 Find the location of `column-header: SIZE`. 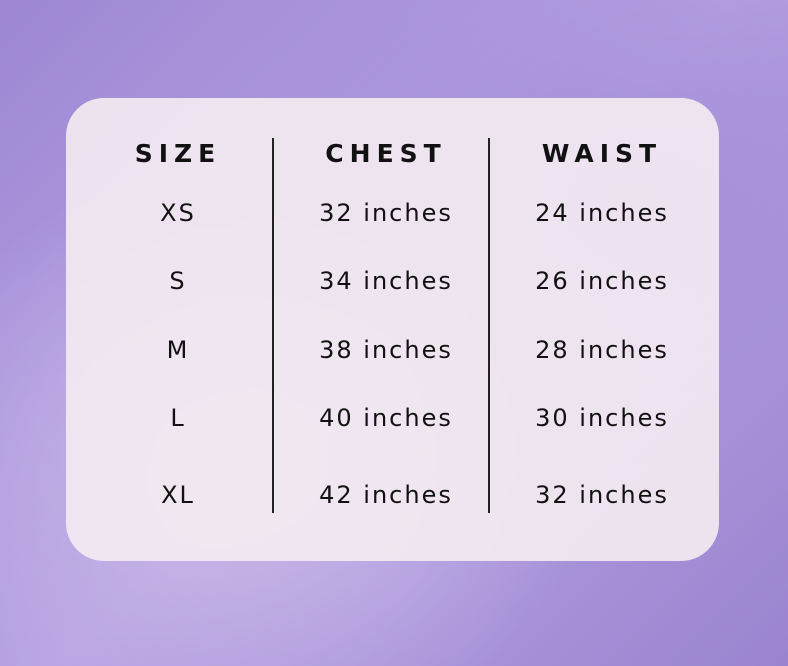

column-header: SIZE is located at coordinates (178, 153).